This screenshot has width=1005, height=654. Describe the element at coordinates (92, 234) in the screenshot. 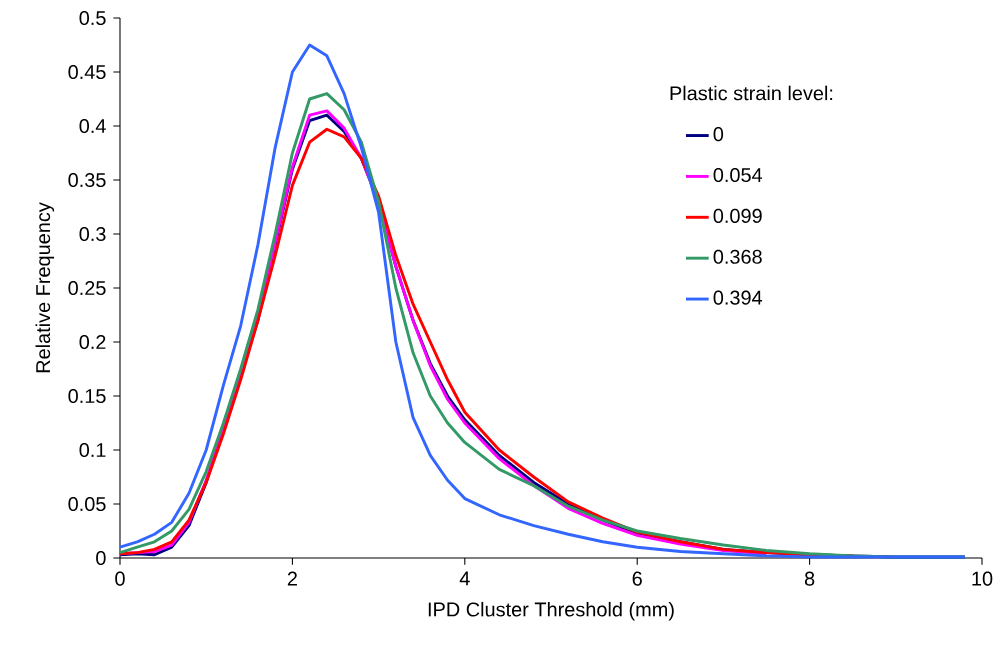

I see `y-tick-label: 0.3` at that location.